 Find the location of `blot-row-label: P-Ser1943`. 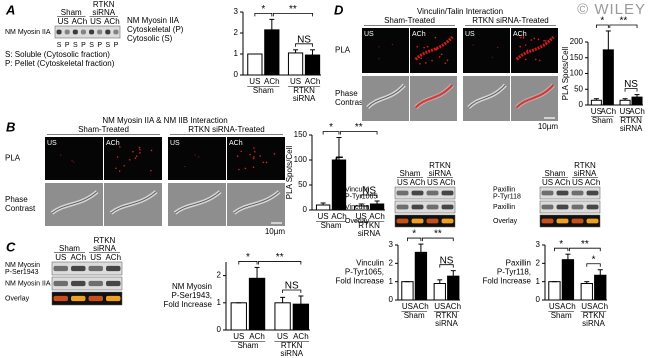

blot-row-label: P-Ser1943 is located at coordinates (22, 272).